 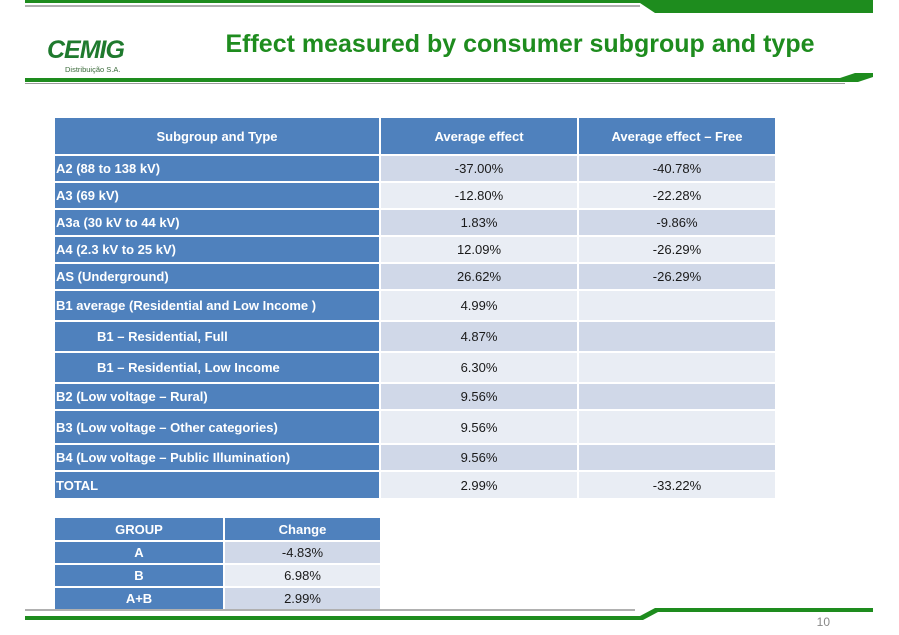 I want to click on group-cell: A, so click(x=140, y=553).